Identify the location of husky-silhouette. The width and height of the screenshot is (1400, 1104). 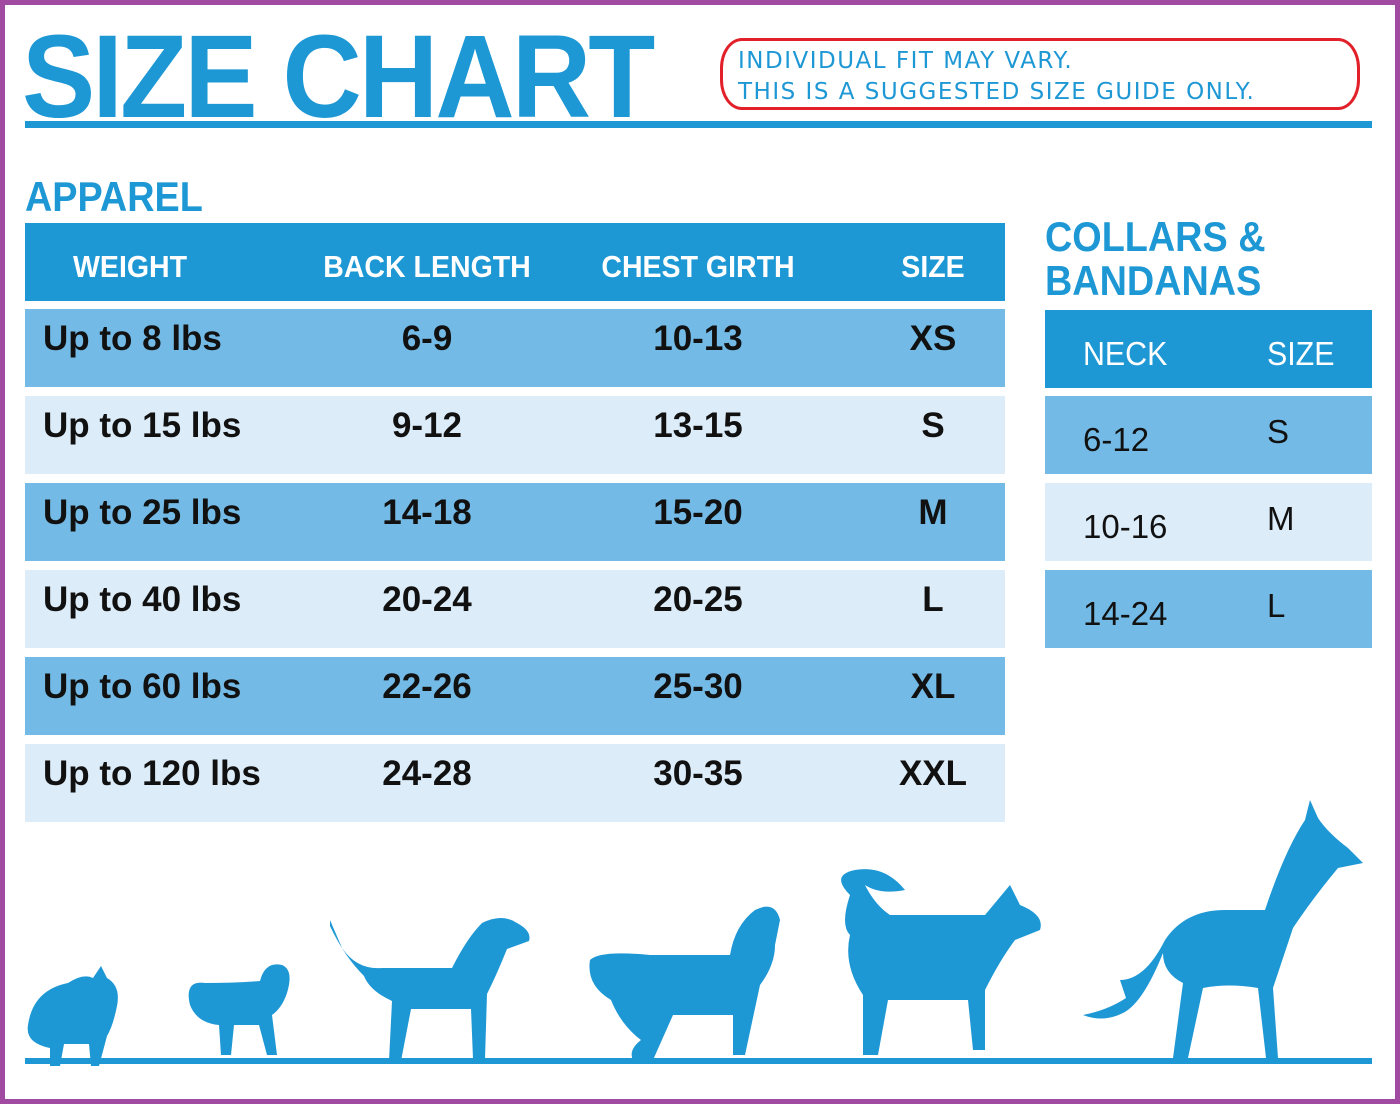
(941, 962).